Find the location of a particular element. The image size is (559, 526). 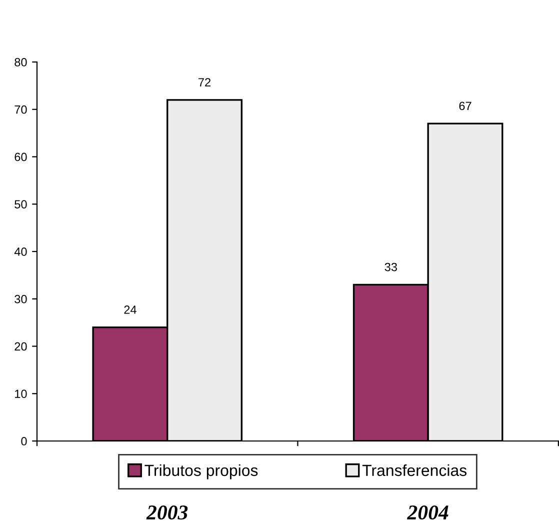

y-tick-label: 70 is located at coordinates (20, 109).